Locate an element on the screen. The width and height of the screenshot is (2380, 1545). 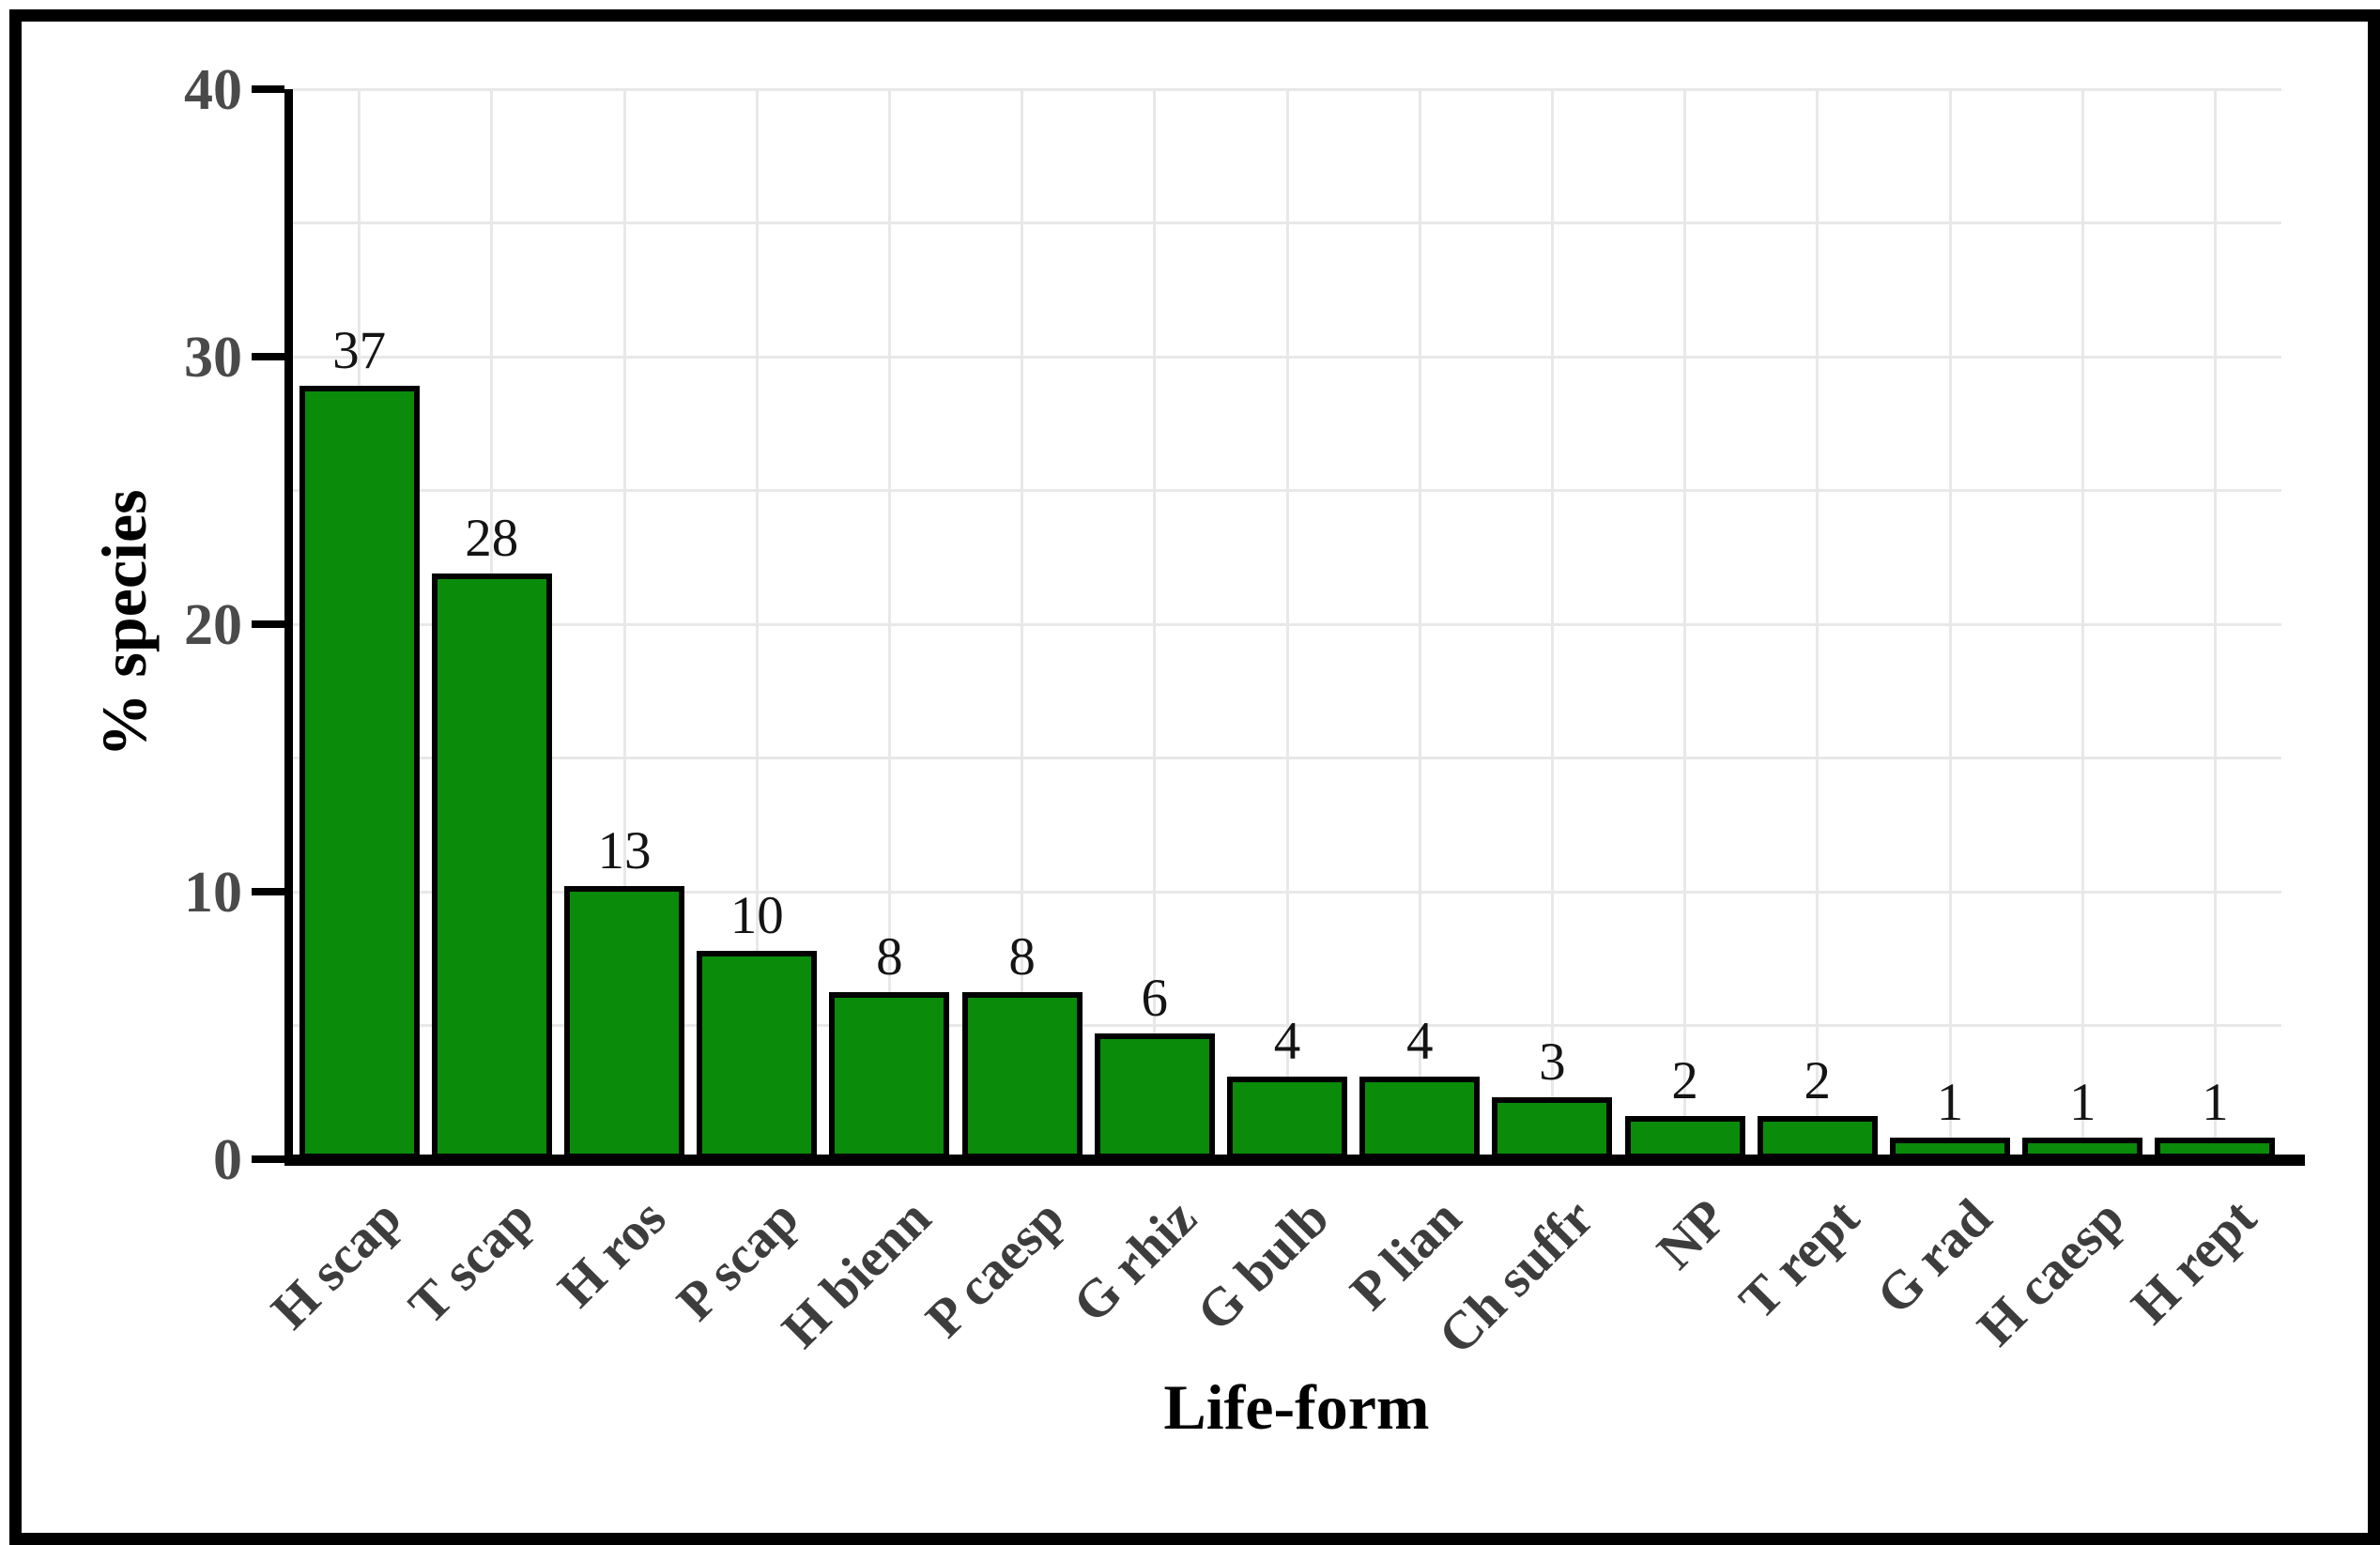
y-tick-label: 40 is located at coordinates (213, 90).